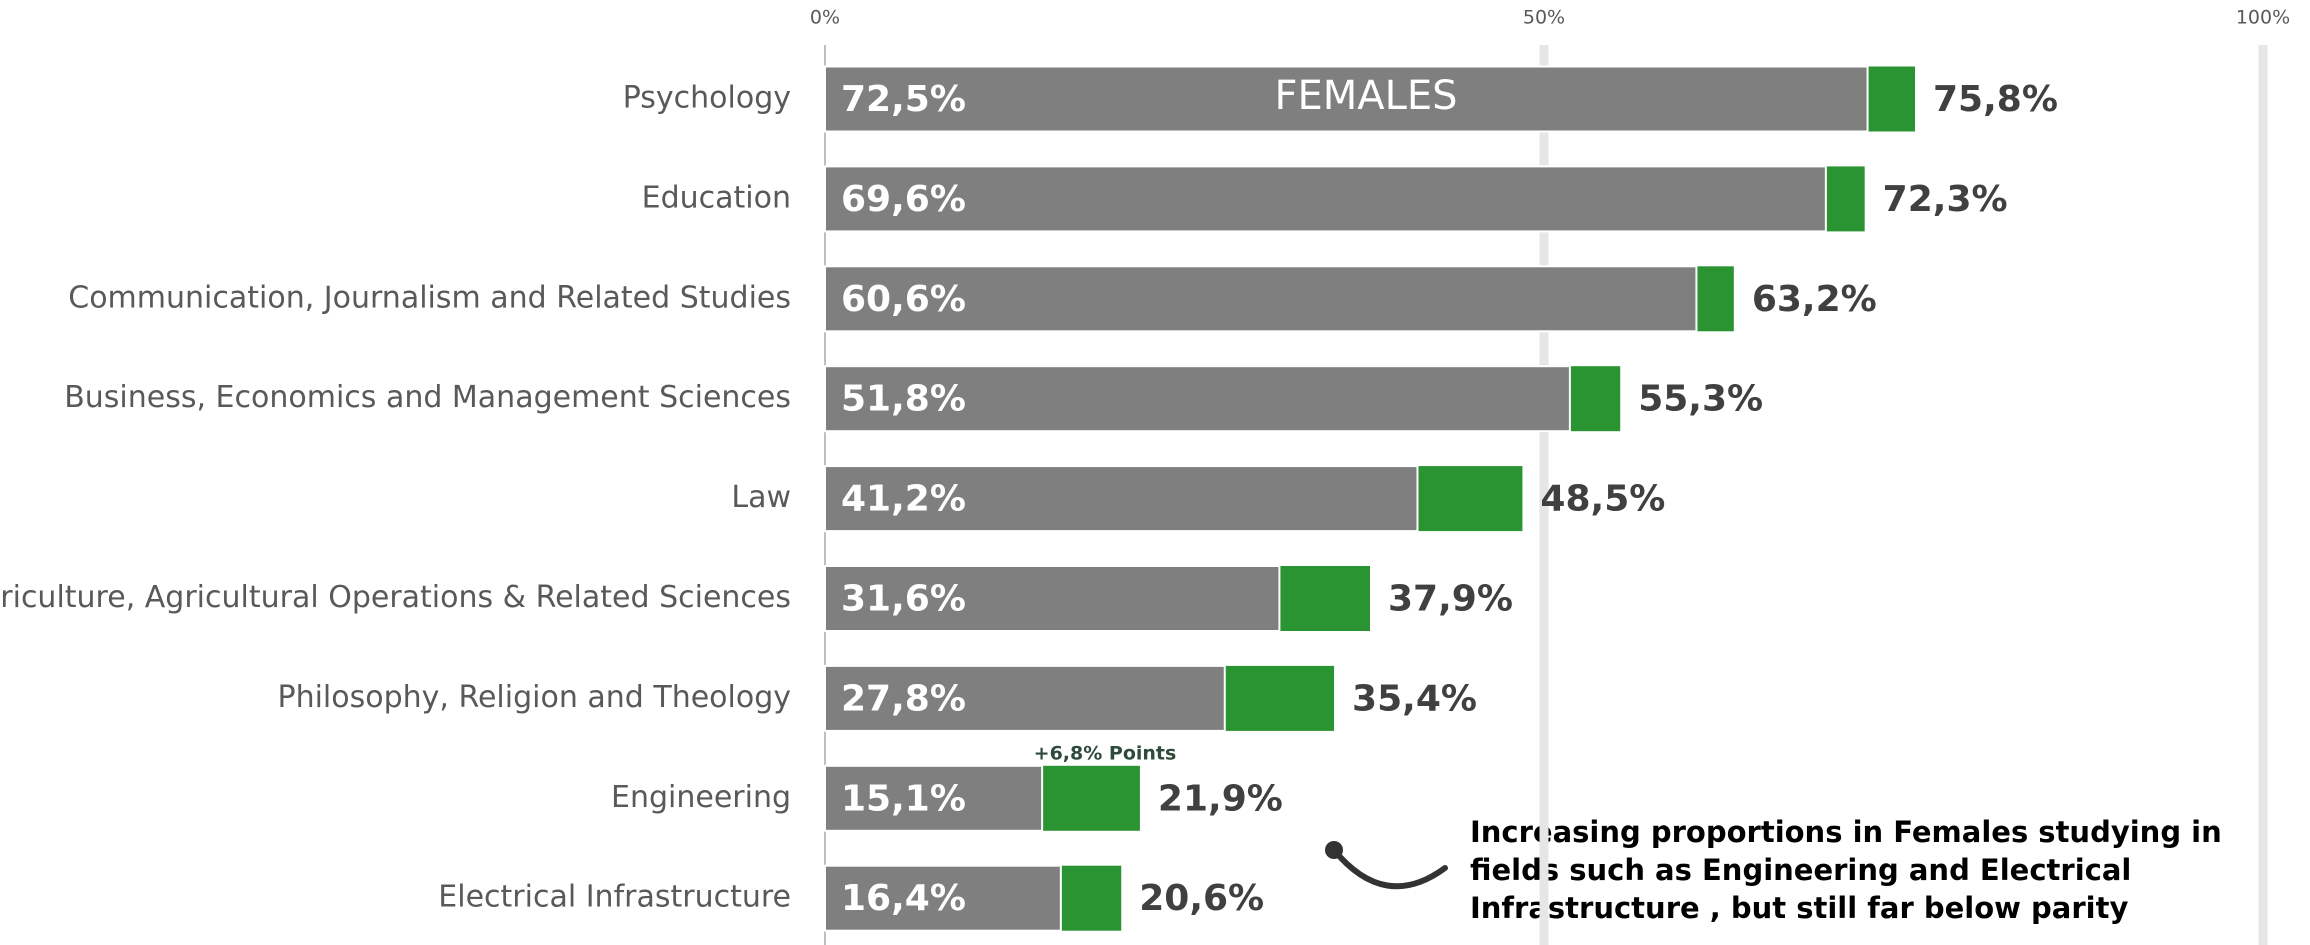 The width and height of the screenshot is (2310, 945). What do you see at coordinates (1700, 399) in the screenshot?
I see `value-label: 55,3%` at bounding box center [1700, 399].